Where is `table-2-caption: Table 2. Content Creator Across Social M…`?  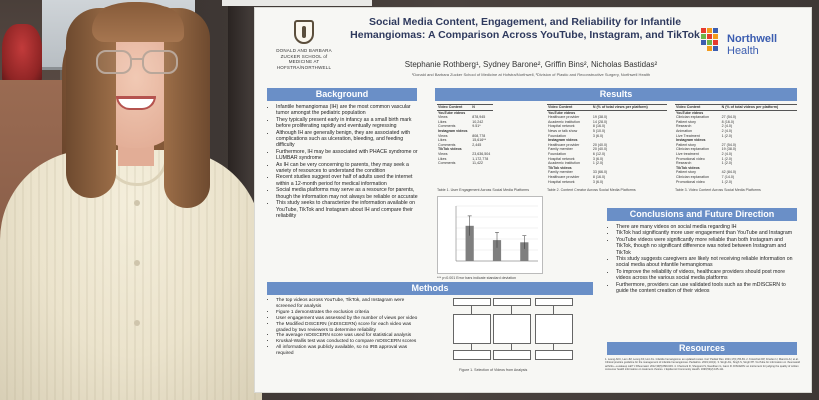 table-2-caption: Table 2. Content Creator Across Social M… is located at coordinates (591, 190).